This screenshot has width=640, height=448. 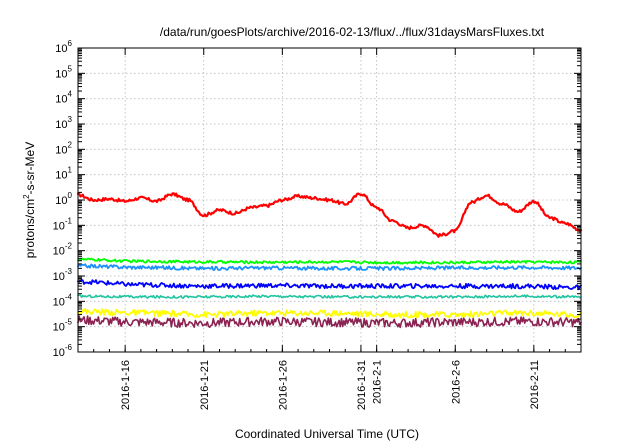 What do you see at coordinates (535, 384) in the screenshot?
I see `x-tick-label: 2016-2-11` at bounding box center [535, 384].